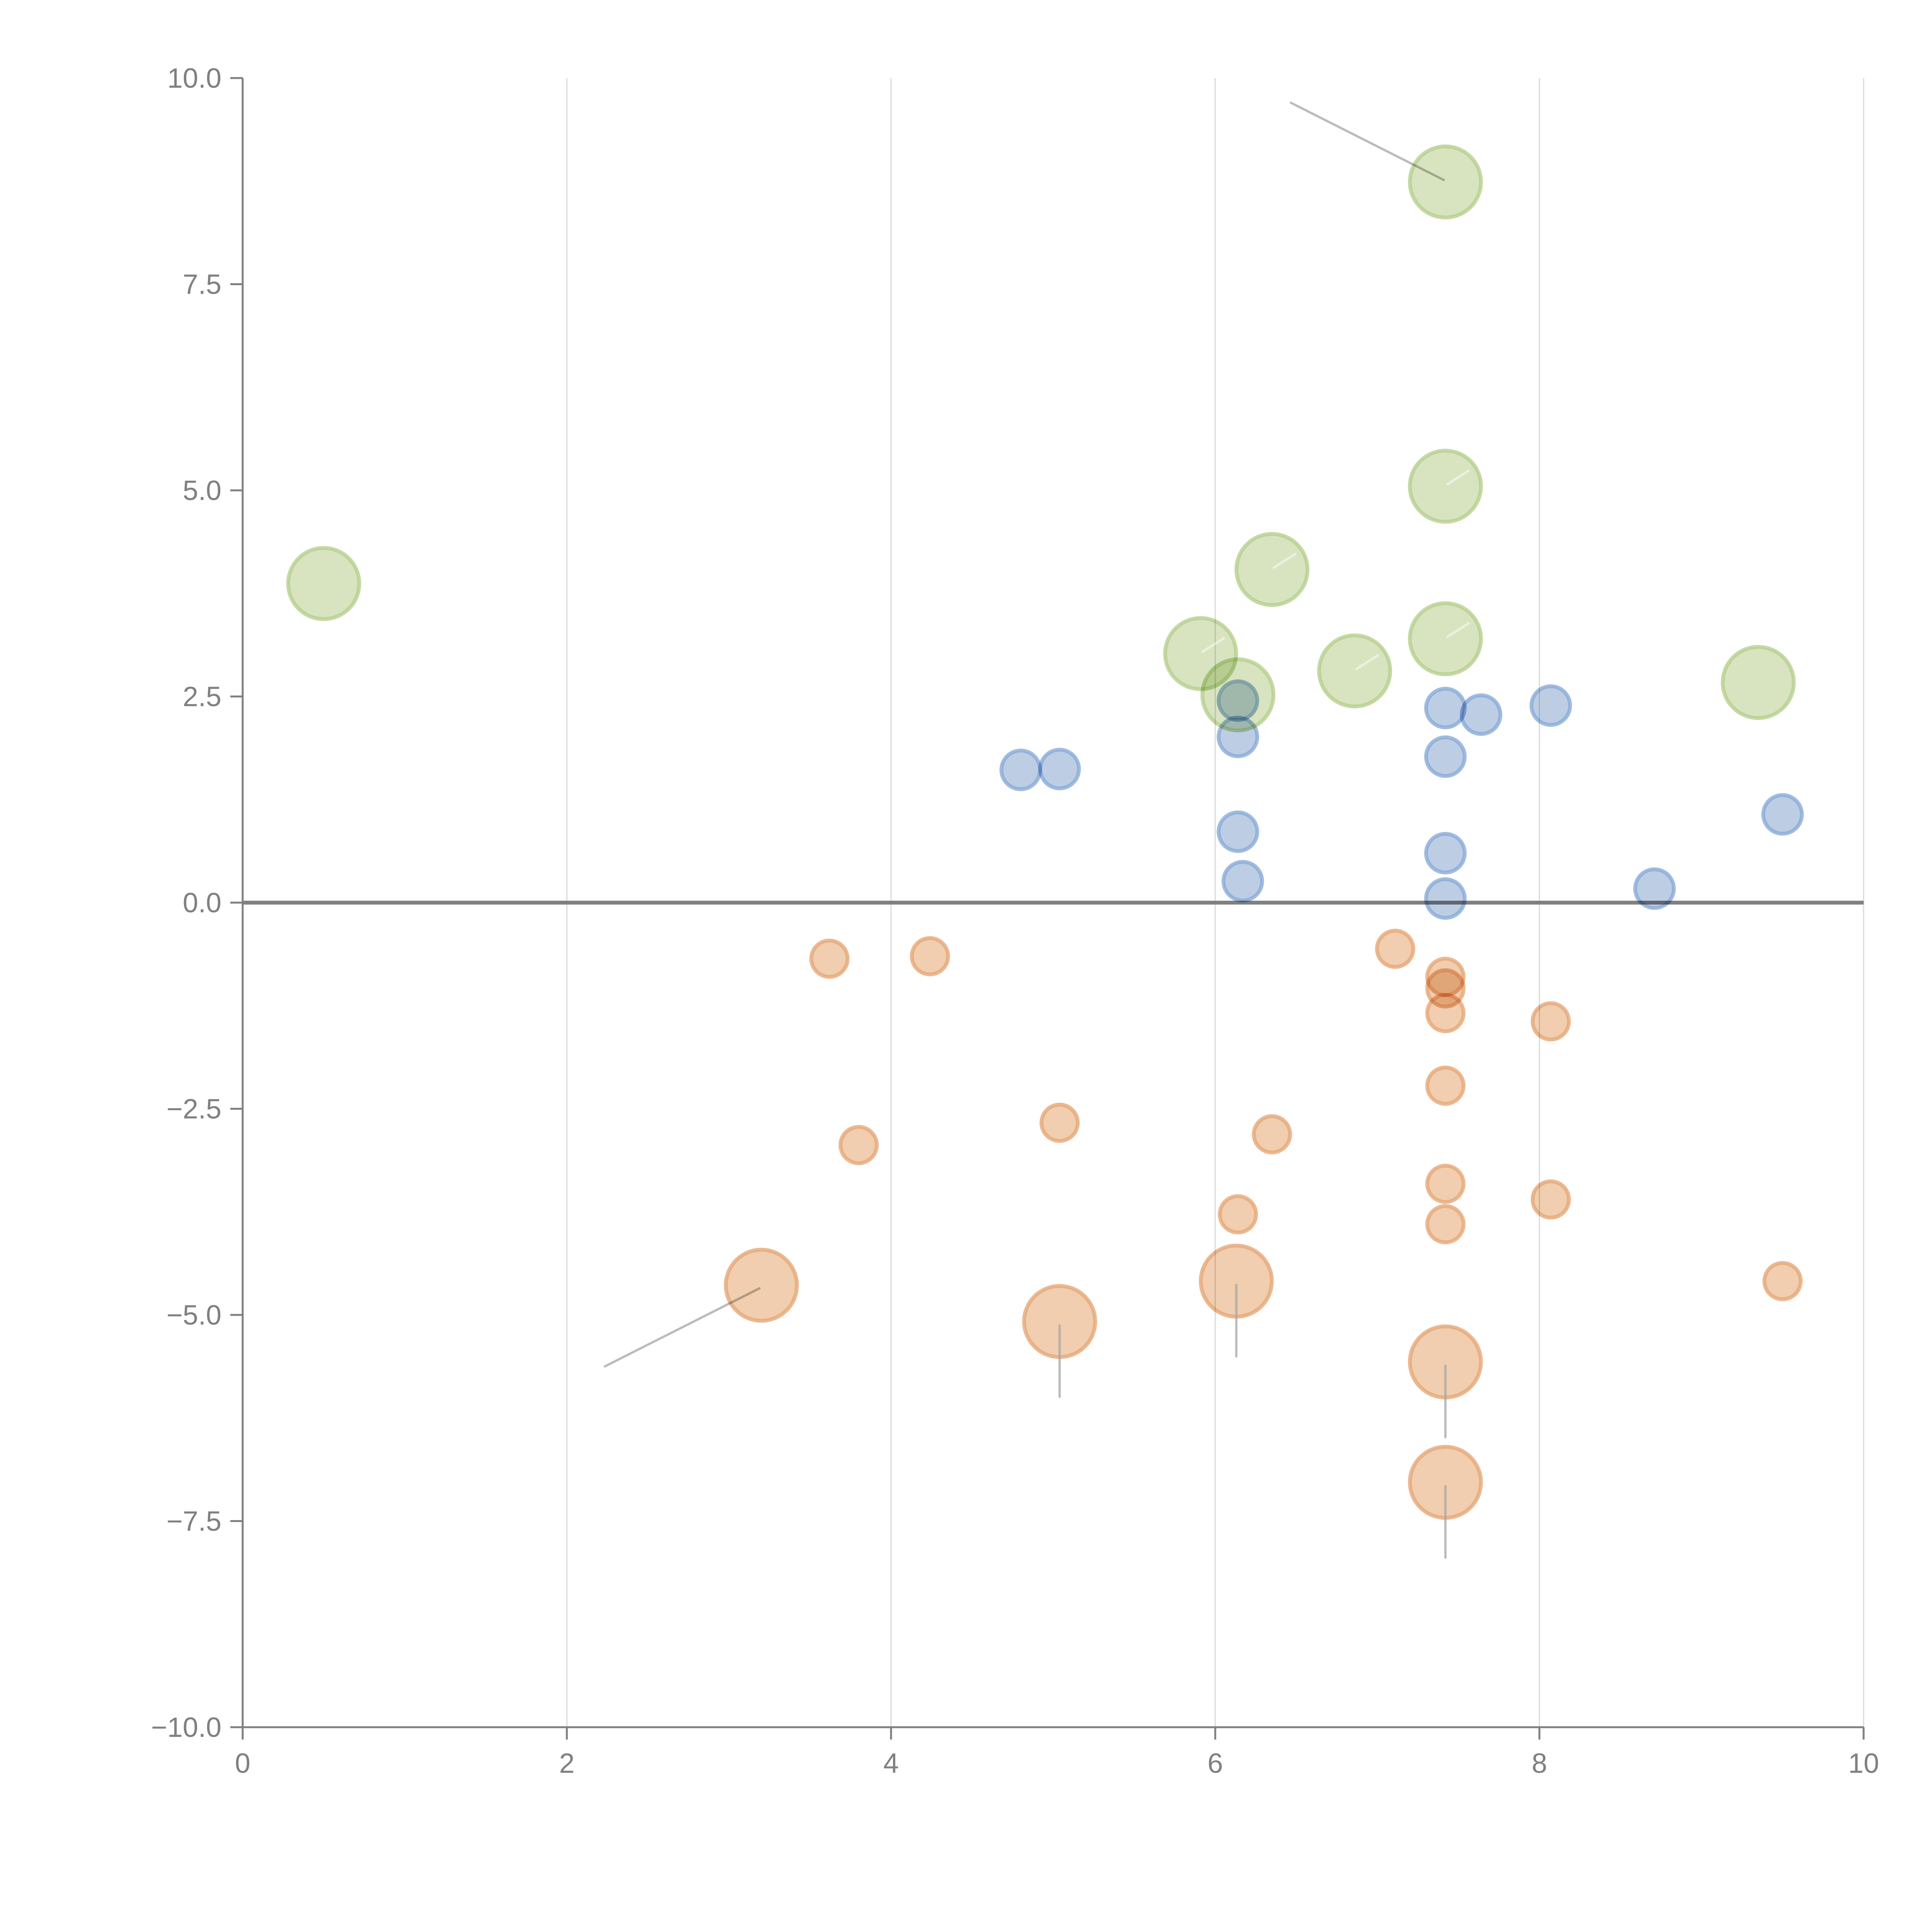 This screenshot has width=1932, height=1932. I want to click on y-tick-label: 10.0, so click(194, 78).